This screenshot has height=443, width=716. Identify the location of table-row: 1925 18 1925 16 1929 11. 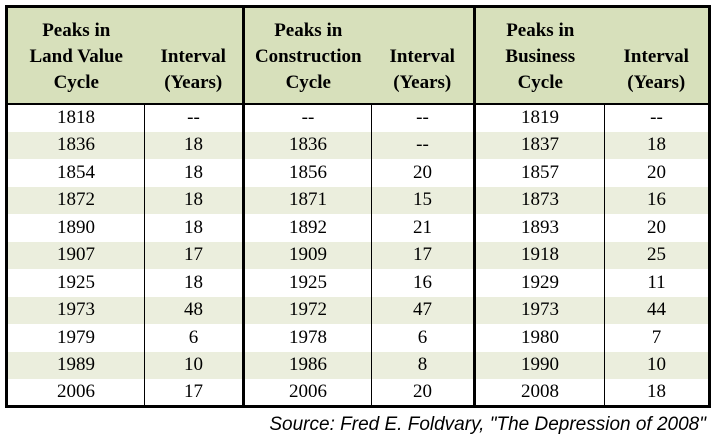
(358, 283).